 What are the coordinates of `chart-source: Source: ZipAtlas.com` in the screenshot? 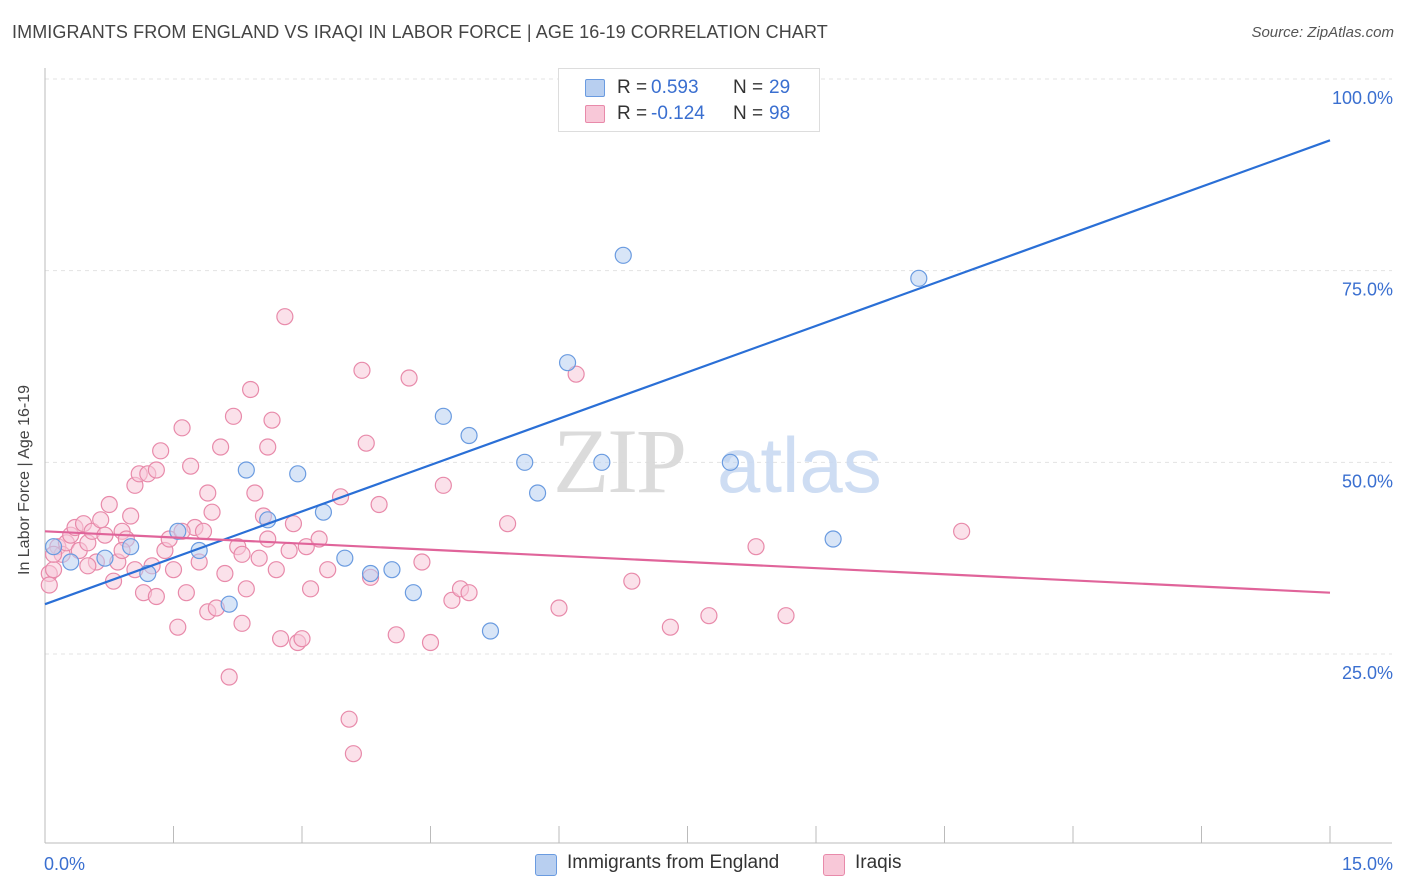 It's located at (1322, 32).